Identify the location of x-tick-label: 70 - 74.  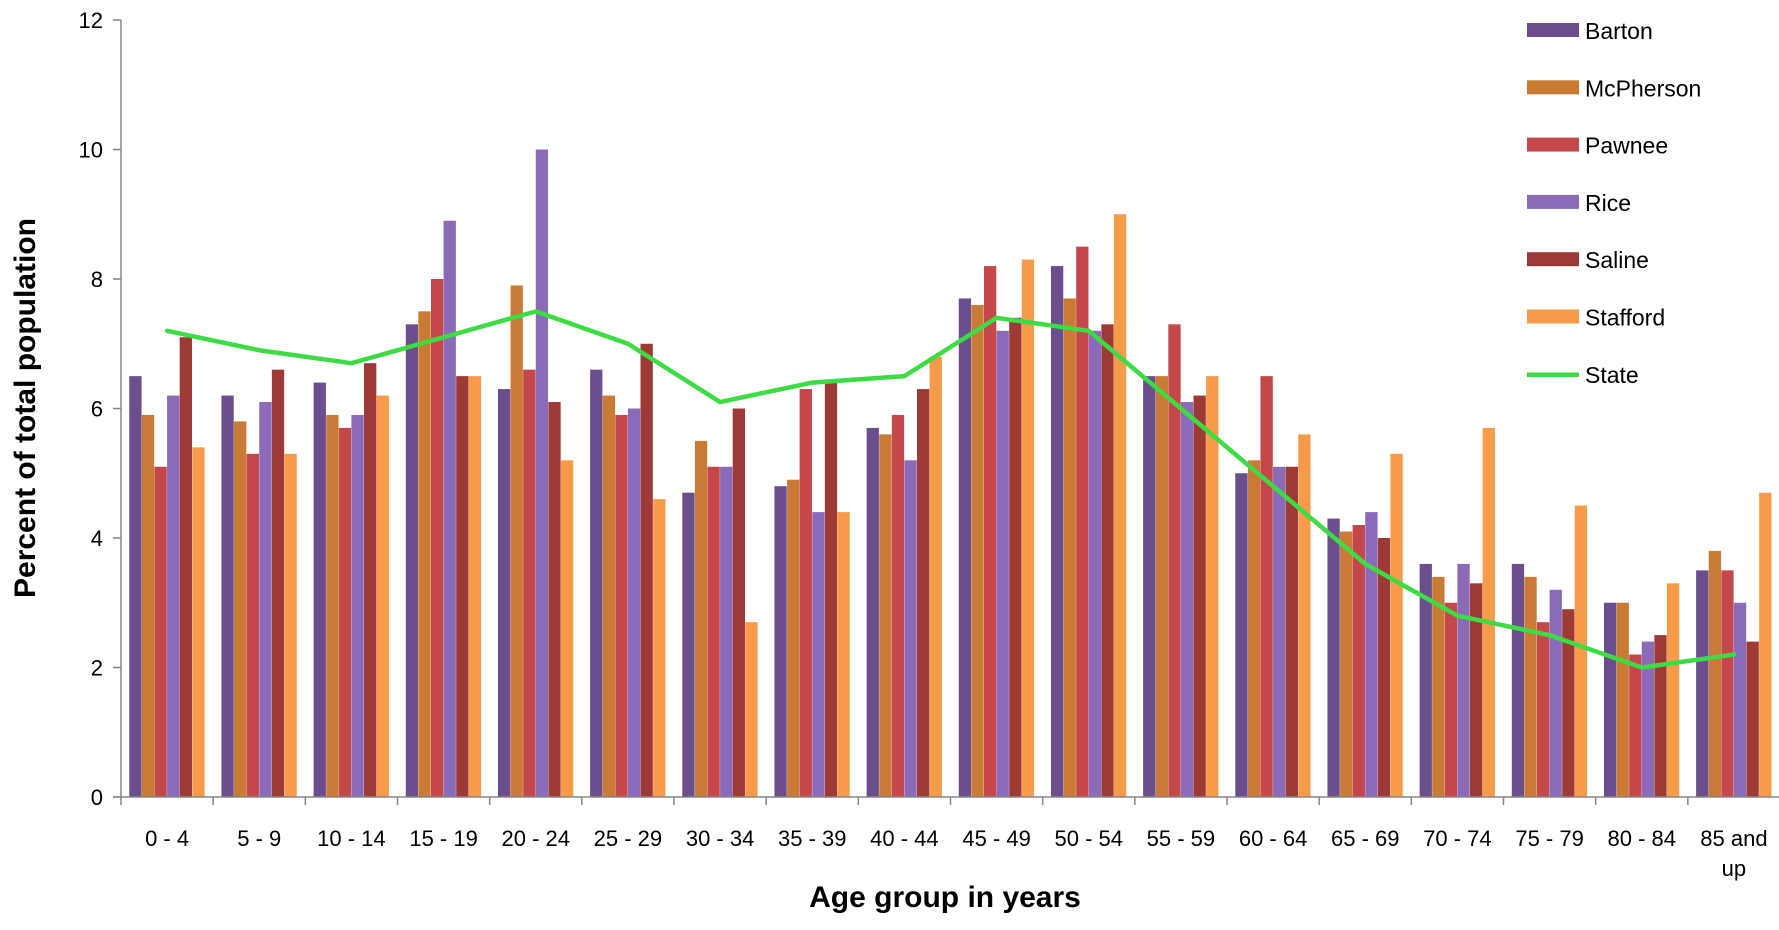
(1457, 838).